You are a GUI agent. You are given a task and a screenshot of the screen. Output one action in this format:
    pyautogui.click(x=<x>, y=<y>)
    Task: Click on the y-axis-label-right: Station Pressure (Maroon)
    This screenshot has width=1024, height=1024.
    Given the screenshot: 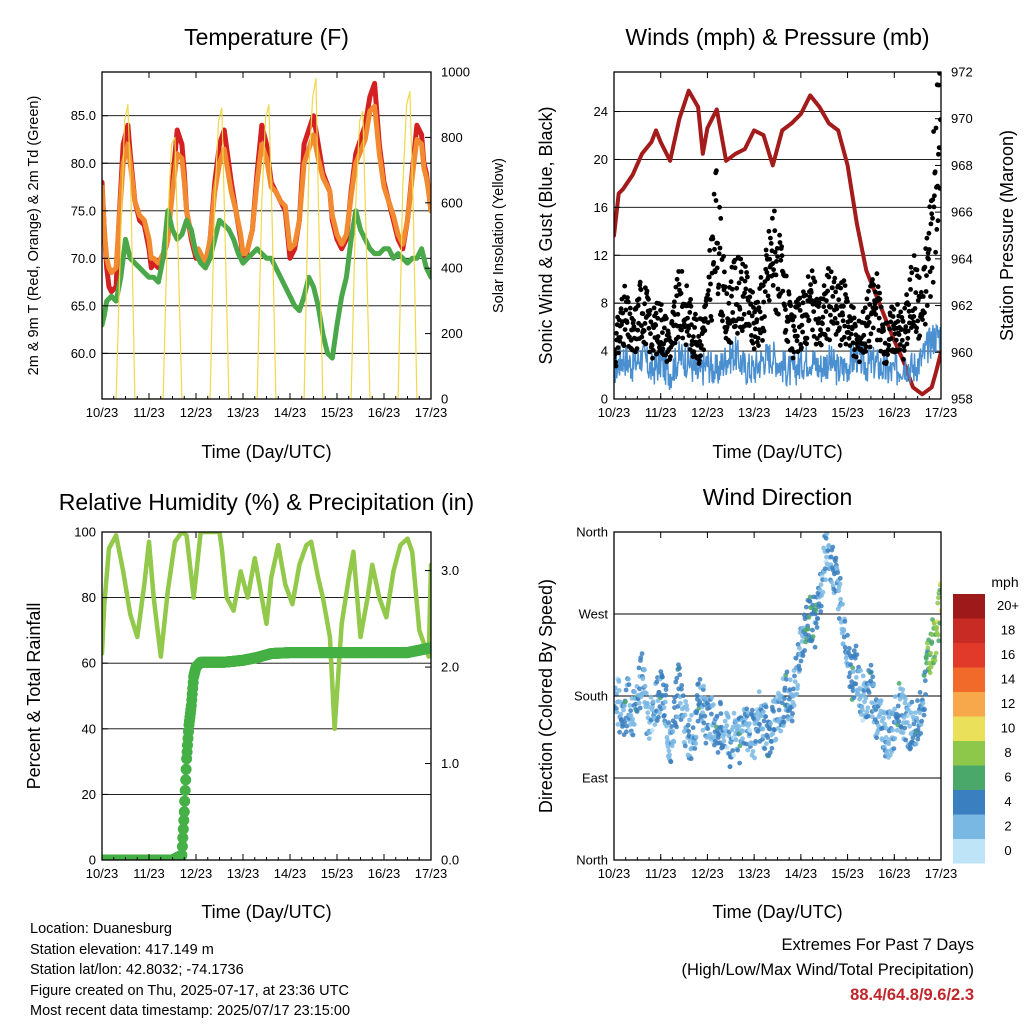 What is the action you would take?
    pyautogui.click(x=1007, y=235)
    